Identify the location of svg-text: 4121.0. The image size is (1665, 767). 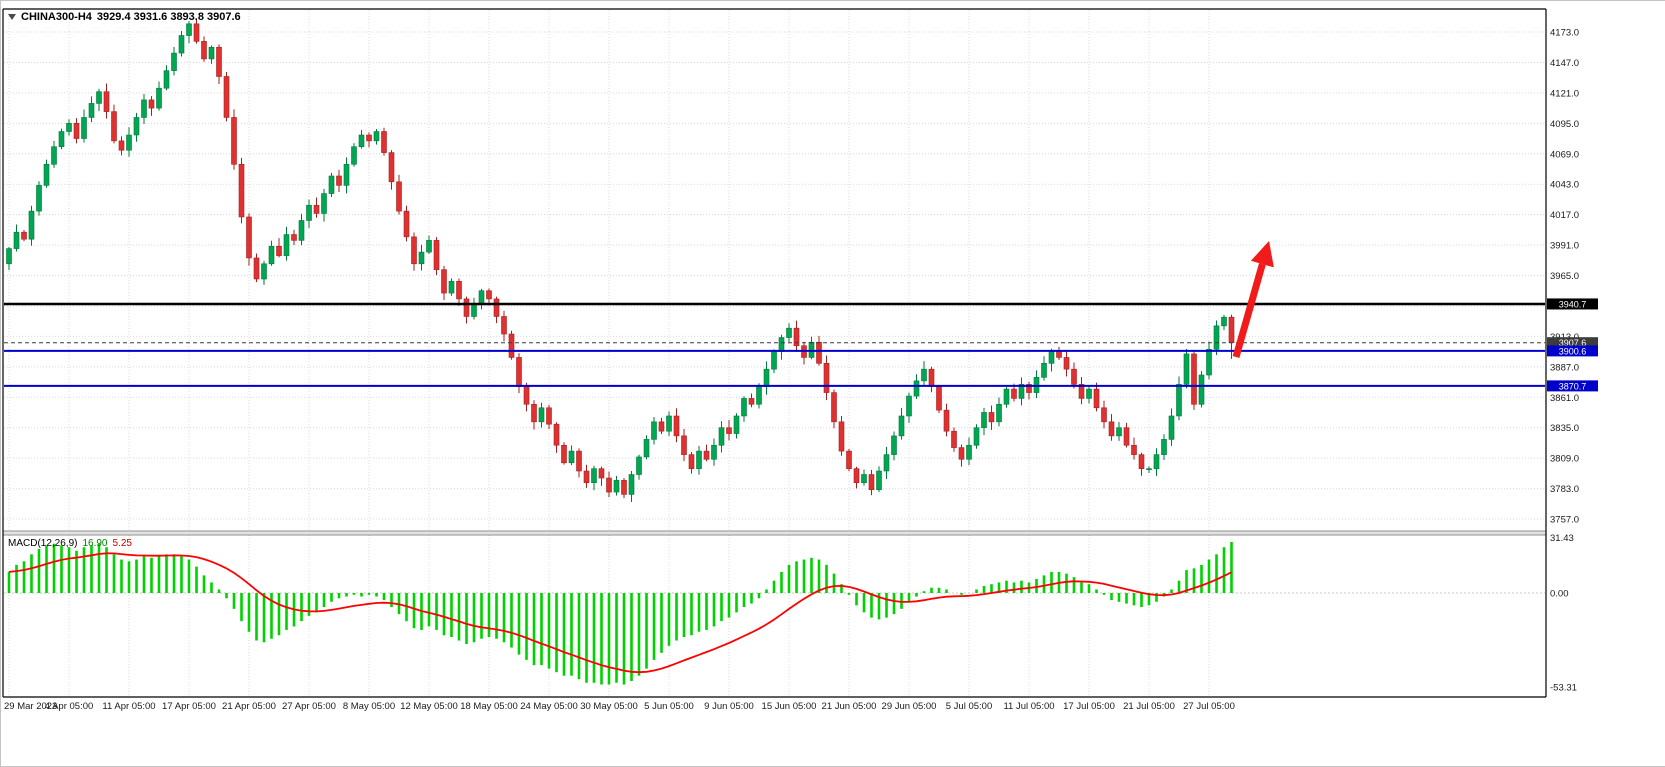
(1564, 93).